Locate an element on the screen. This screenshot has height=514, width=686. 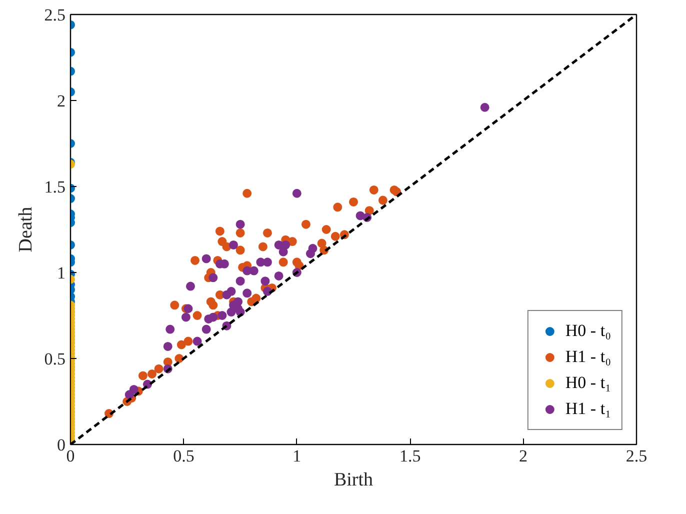
y-axis-title: Death is located at coordinates (25, 229).